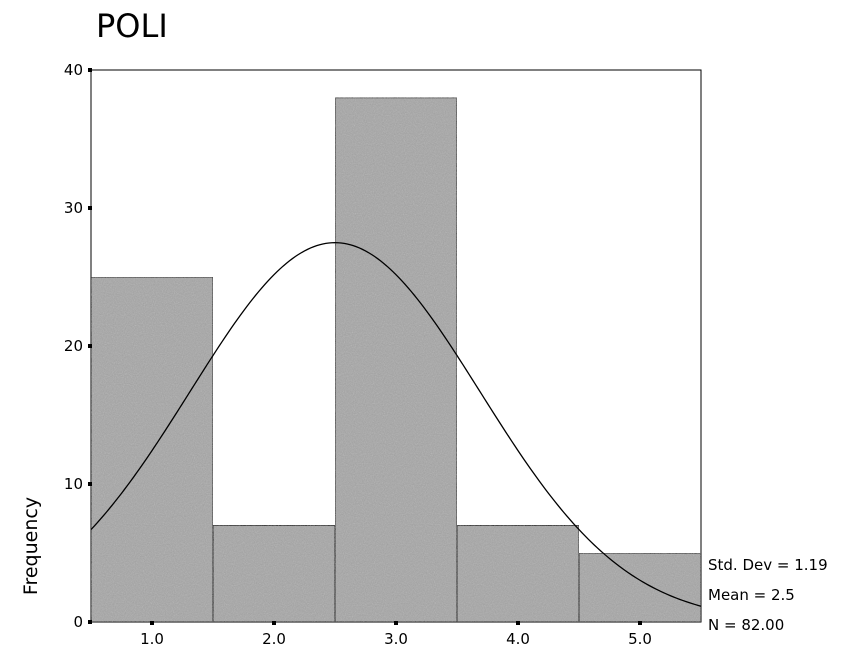 This screenshot has height=661, width=856. What do you see at coordinates (73, 484) in the screenshot?
I see `y-tick-label: 10` at bounding box center [73, 484].